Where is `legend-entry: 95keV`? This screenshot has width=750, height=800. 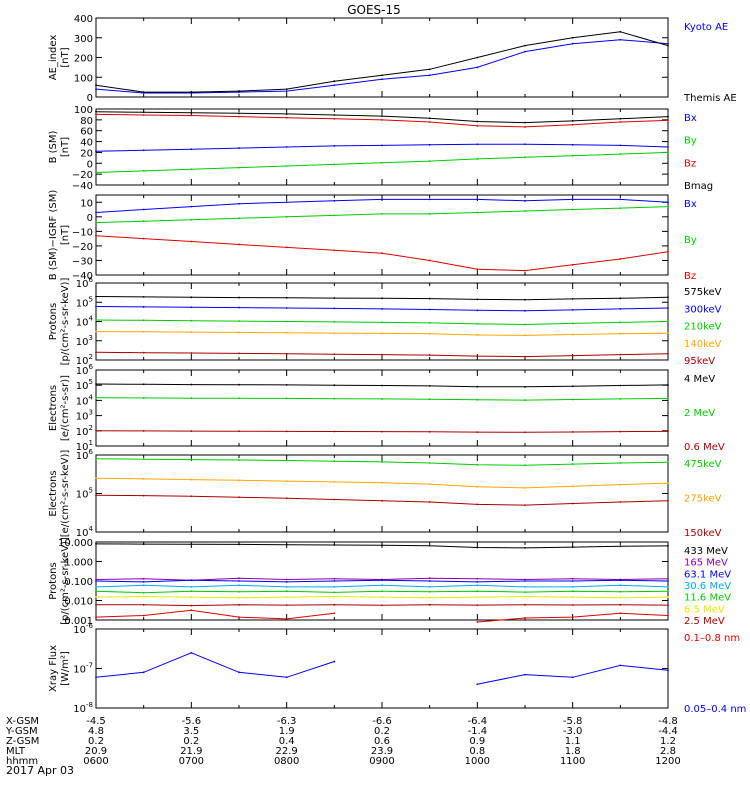 legend-entry: 95keV is located at coordinates (699, 361).